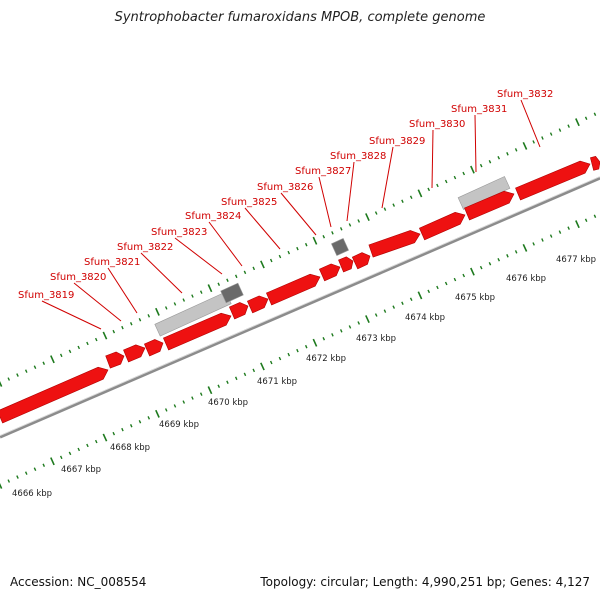 This screenshot has height=600, width=600. I want to click on kbp-label: 4672 kbp, so click(326, 359).